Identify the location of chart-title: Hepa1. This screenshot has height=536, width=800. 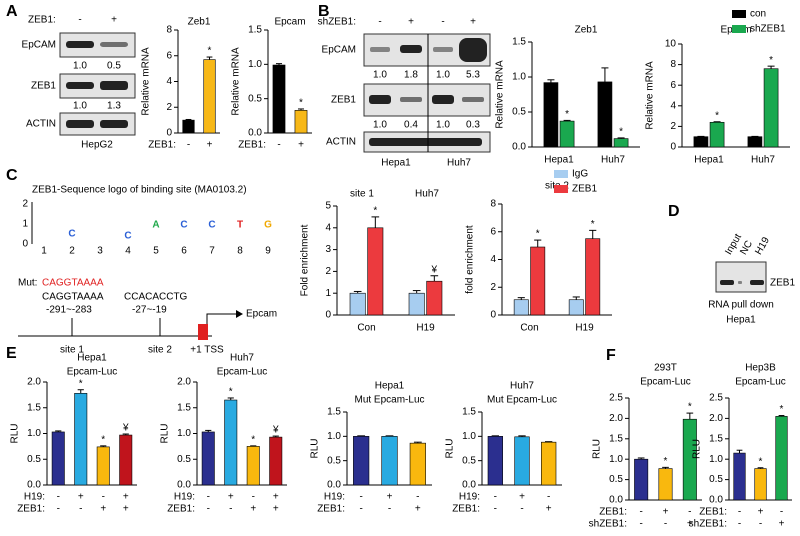
(390, 386).